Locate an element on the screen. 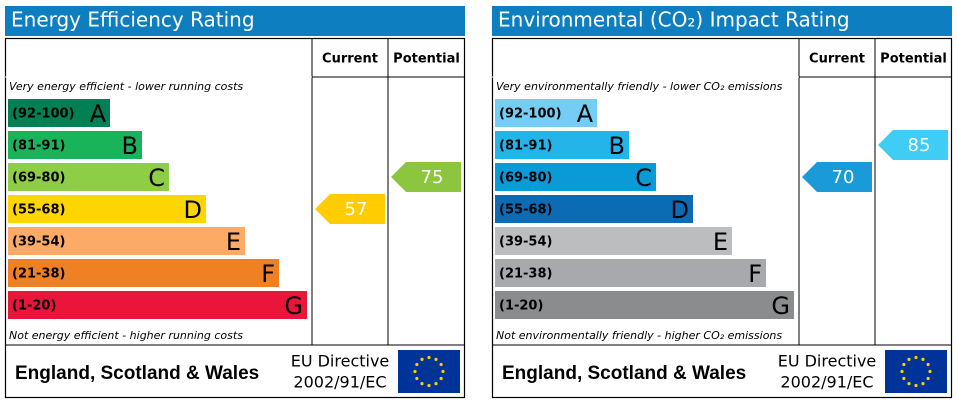 The height and width of the screenshot is (404, 957). rating-value: 70 is located at coordinates (843, 177).